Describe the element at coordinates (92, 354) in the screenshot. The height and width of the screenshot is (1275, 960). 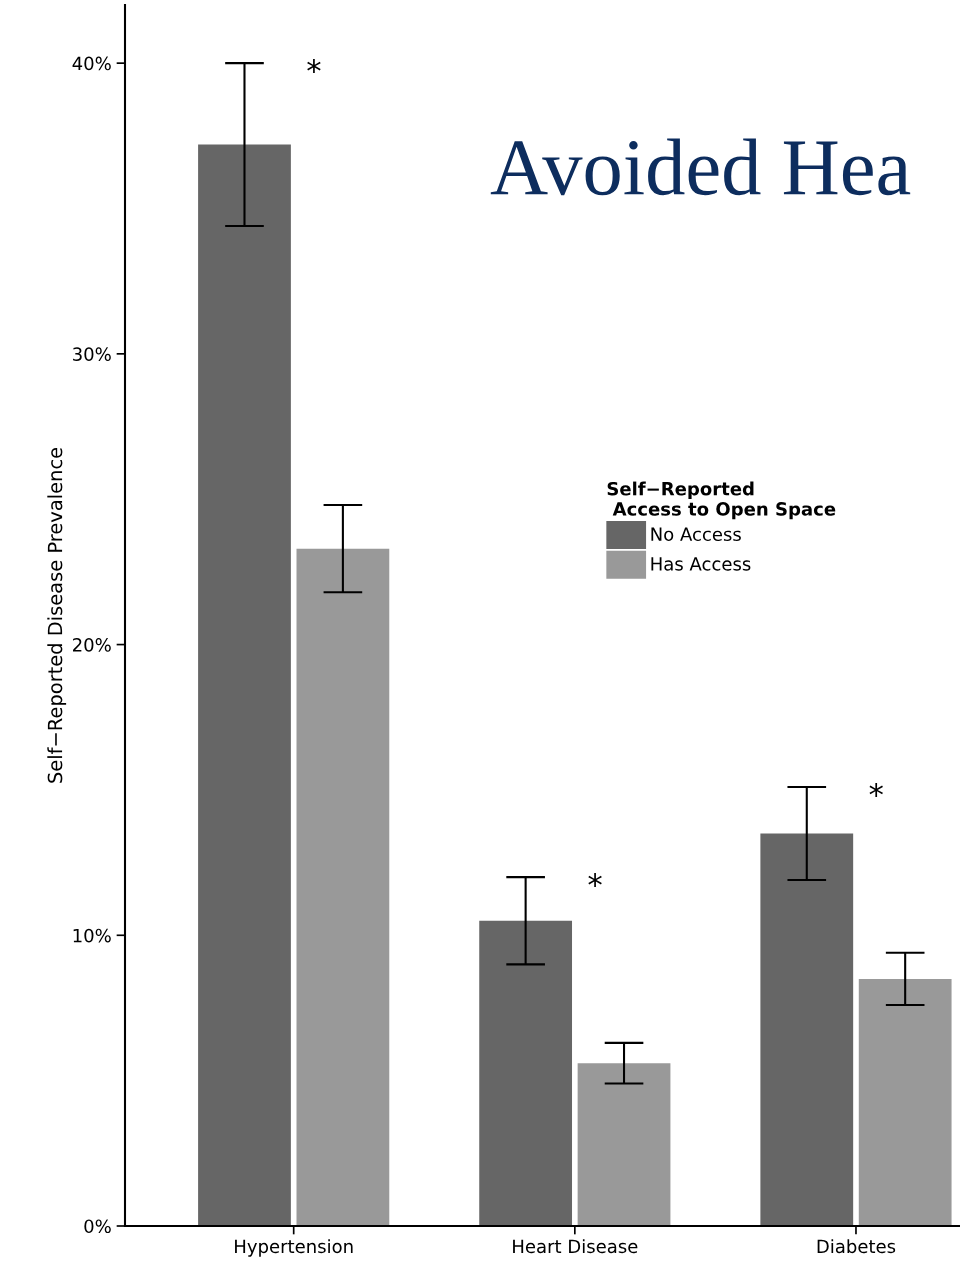
I see `y-tick-label: 30%` at that location.